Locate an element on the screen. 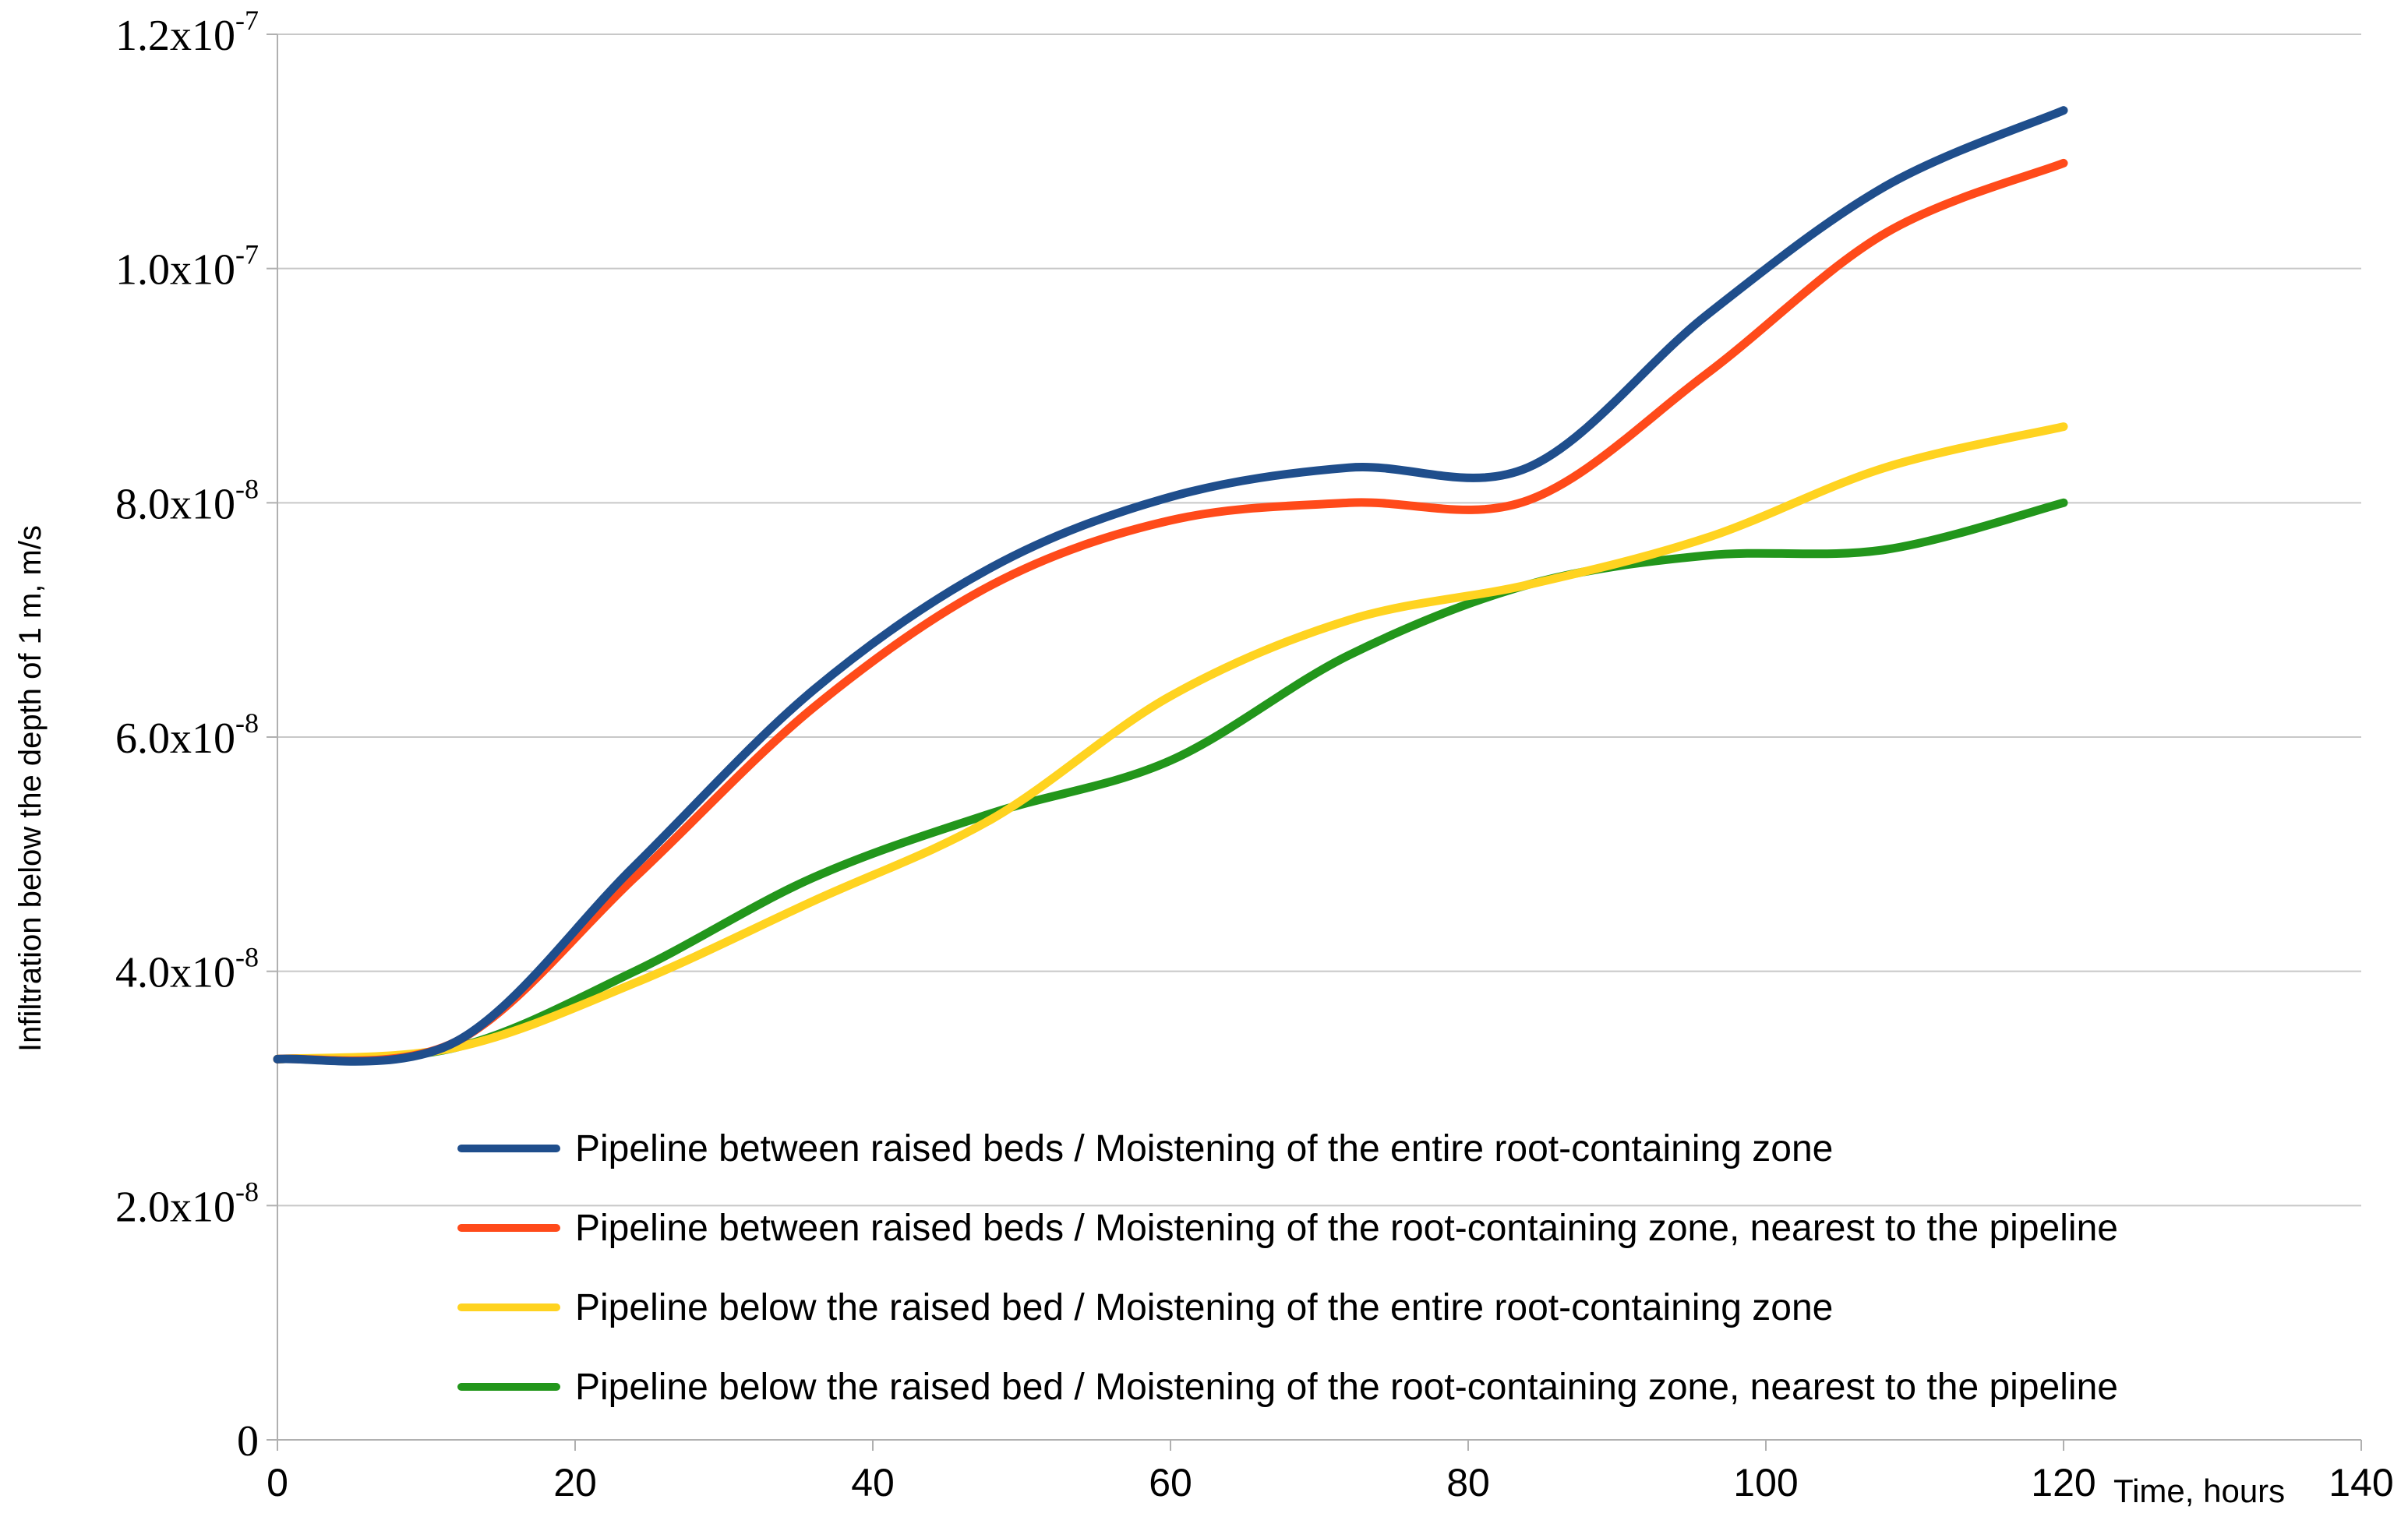 The image size is (2408, 1531). y-tick-mantissa: 0 is located at coordinates (248, 1441).